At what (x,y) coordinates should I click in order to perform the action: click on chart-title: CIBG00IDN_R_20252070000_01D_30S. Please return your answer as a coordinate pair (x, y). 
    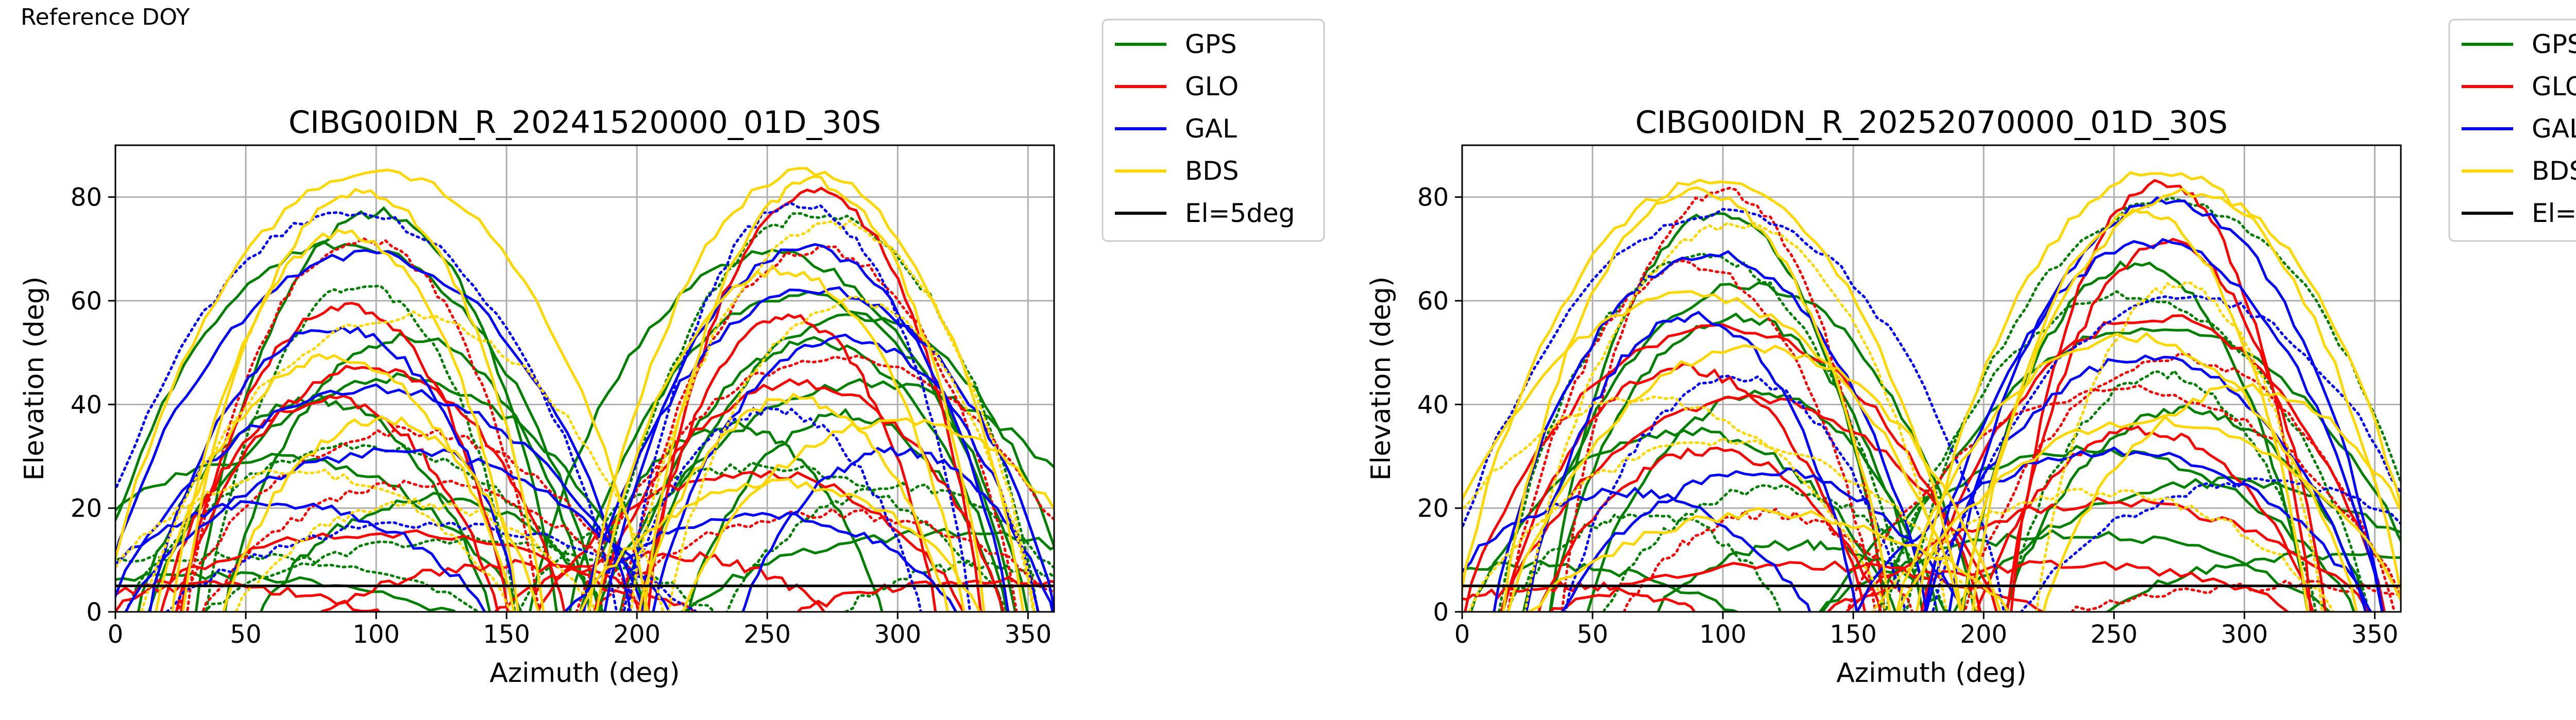
    Looking at the image, I should click on (1931, 123).